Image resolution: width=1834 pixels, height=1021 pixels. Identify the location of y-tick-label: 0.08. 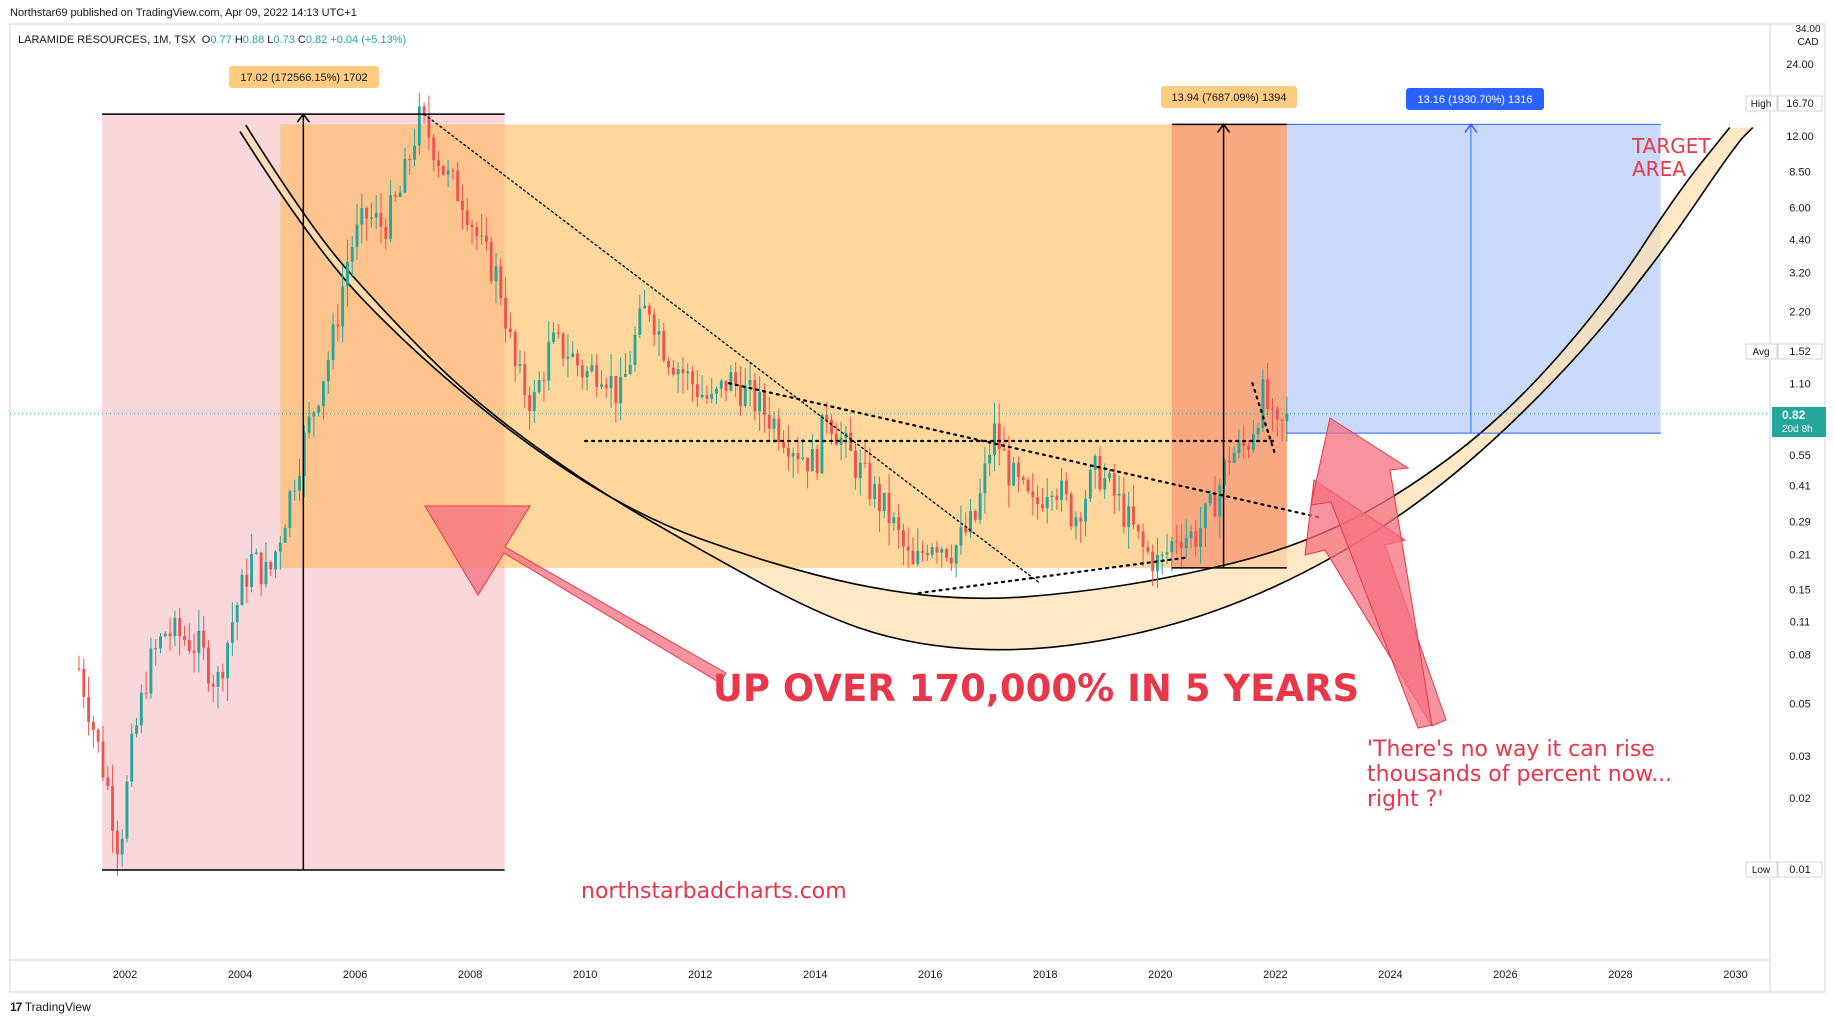
(1799, 656).